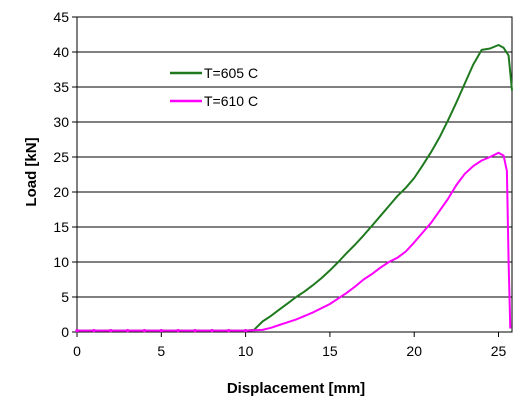  I want to click on x-tick-label-5: 25, so click(499, 351).